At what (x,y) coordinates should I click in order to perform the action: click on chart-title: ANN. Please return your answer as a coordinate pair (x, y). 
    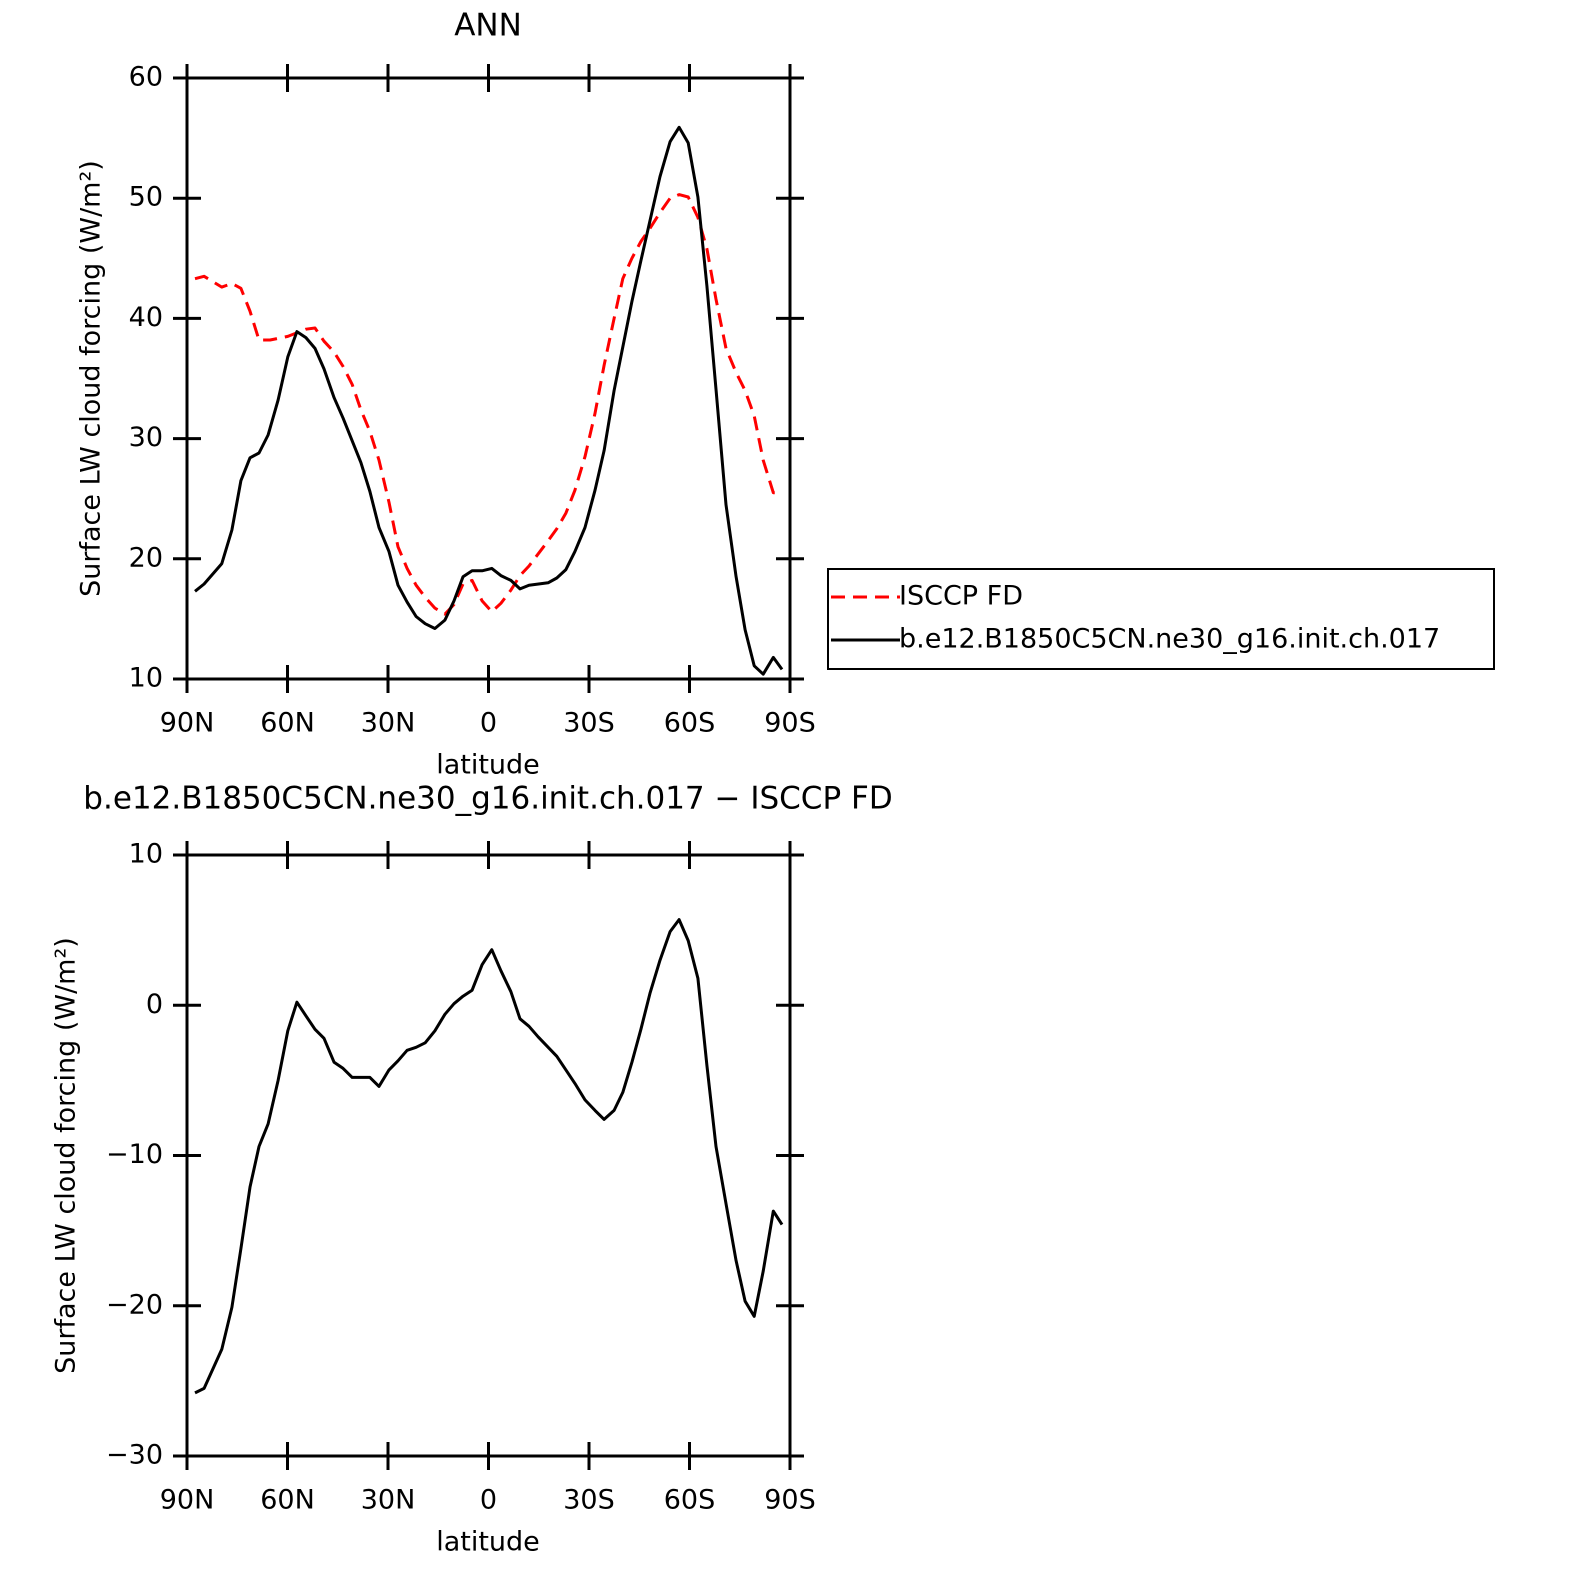
    Looking at the image, I should click on (488, 26).